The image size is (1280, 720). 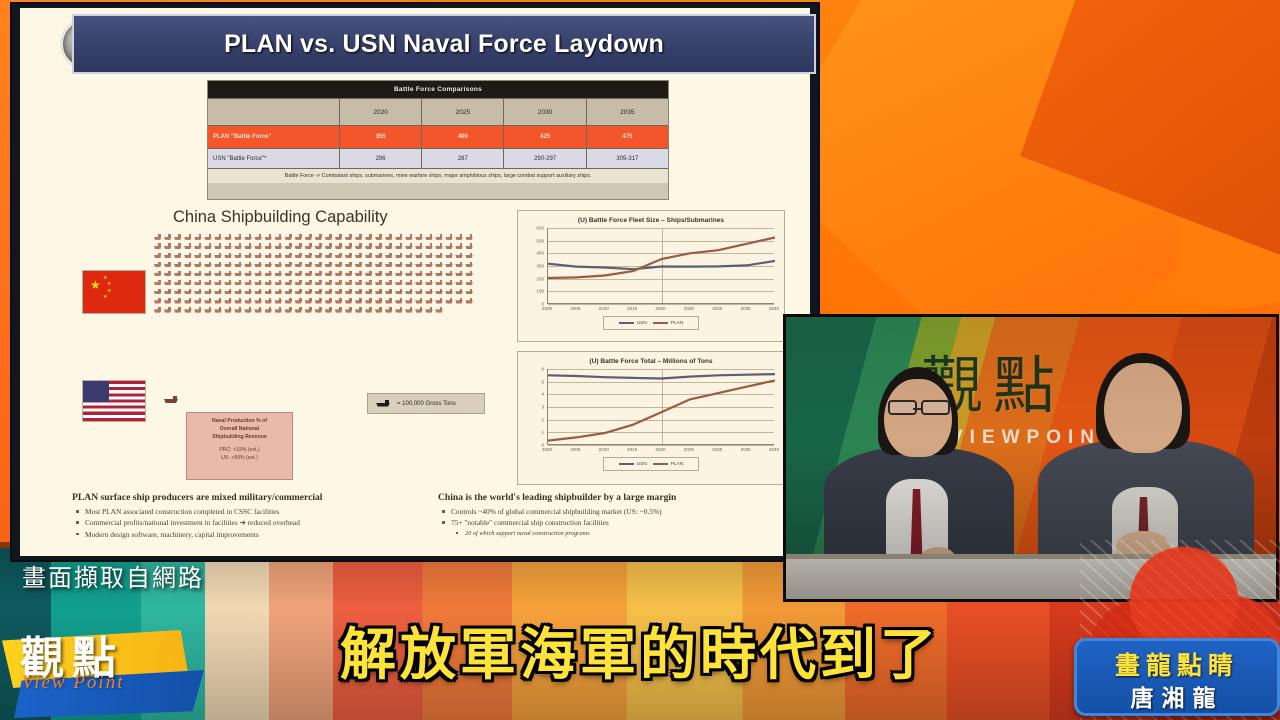 I want to click on usa-flag-icon, so click(x=114, y=401).